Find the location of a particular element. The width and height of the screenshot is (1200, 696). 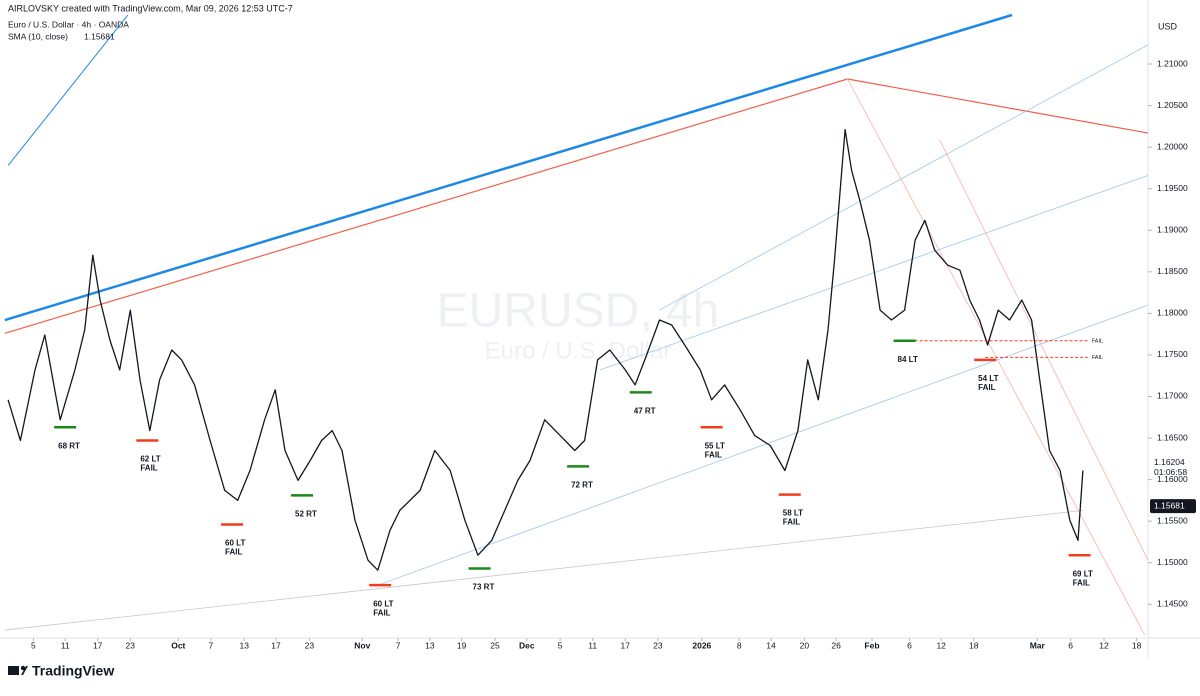

indicator-value: 1.15681 is located at coordinates (99, 36).